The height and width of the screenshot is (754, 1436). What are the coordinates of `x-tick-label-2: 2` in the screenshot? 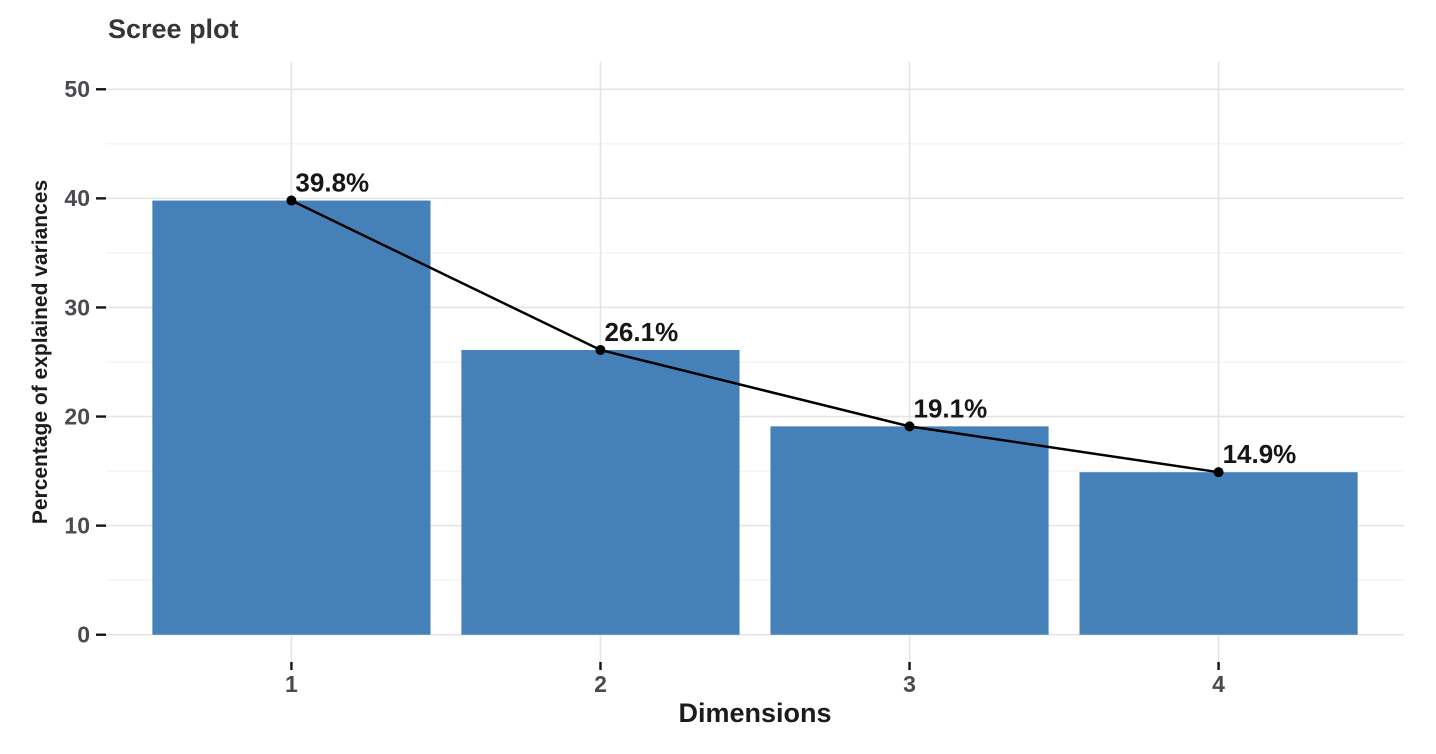 It's located at (600, 684).